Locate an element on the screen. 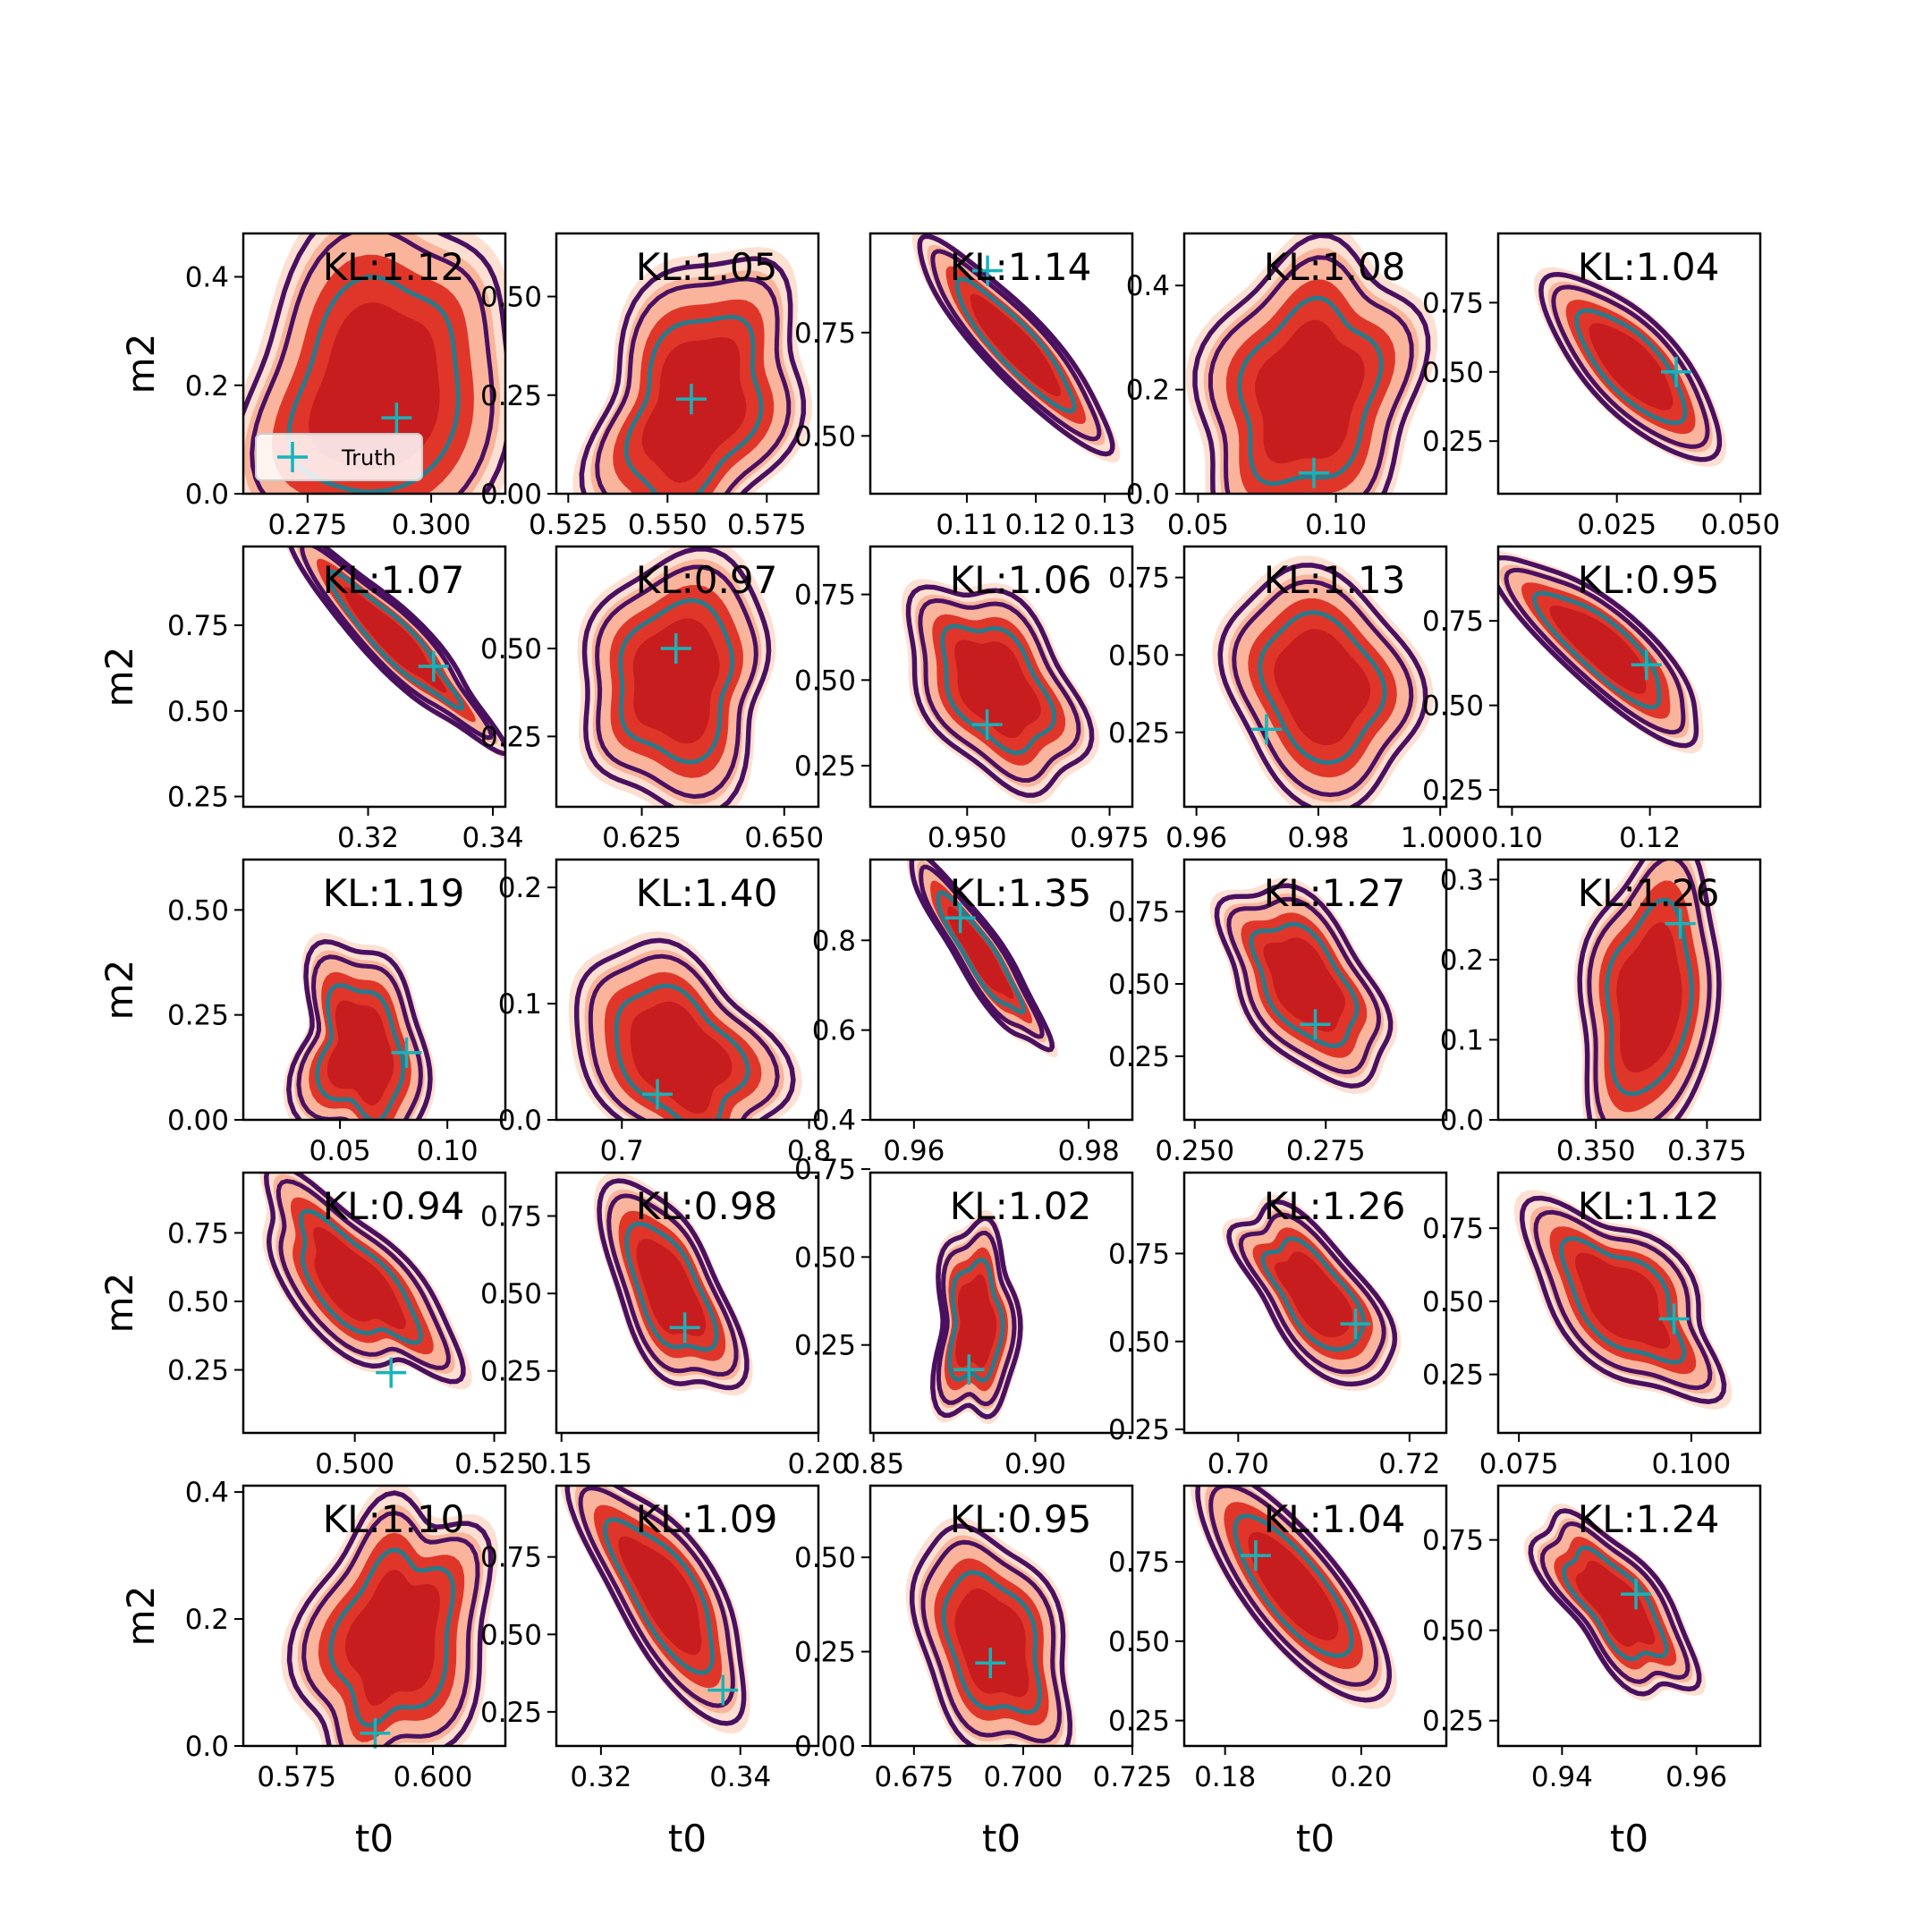 The width and height of the screenshot is (1932, 1932). x-tick-label: 0.90 is located at coordinates (1035, 1464).